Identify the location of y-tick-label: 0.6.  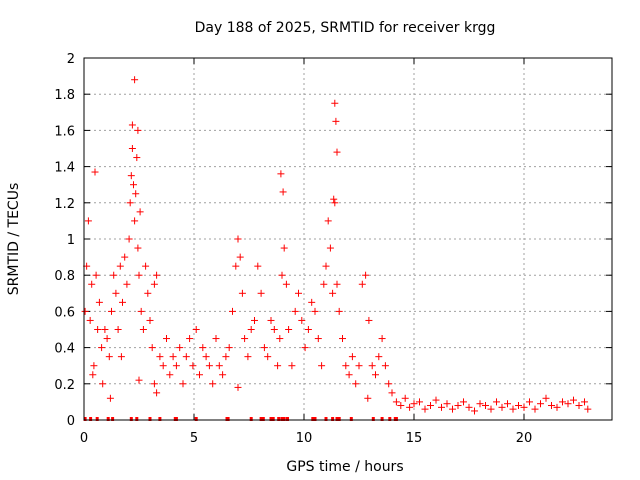
(64, 312).